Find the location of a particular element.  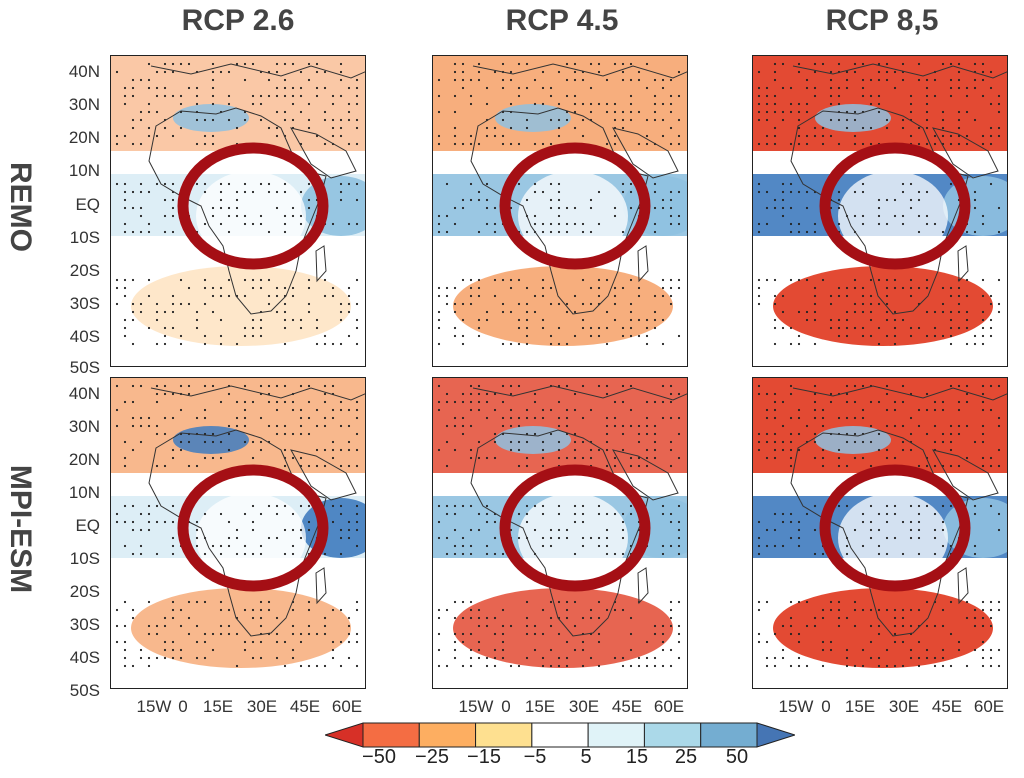

south-dry-band is located at coordinates (563, 628).